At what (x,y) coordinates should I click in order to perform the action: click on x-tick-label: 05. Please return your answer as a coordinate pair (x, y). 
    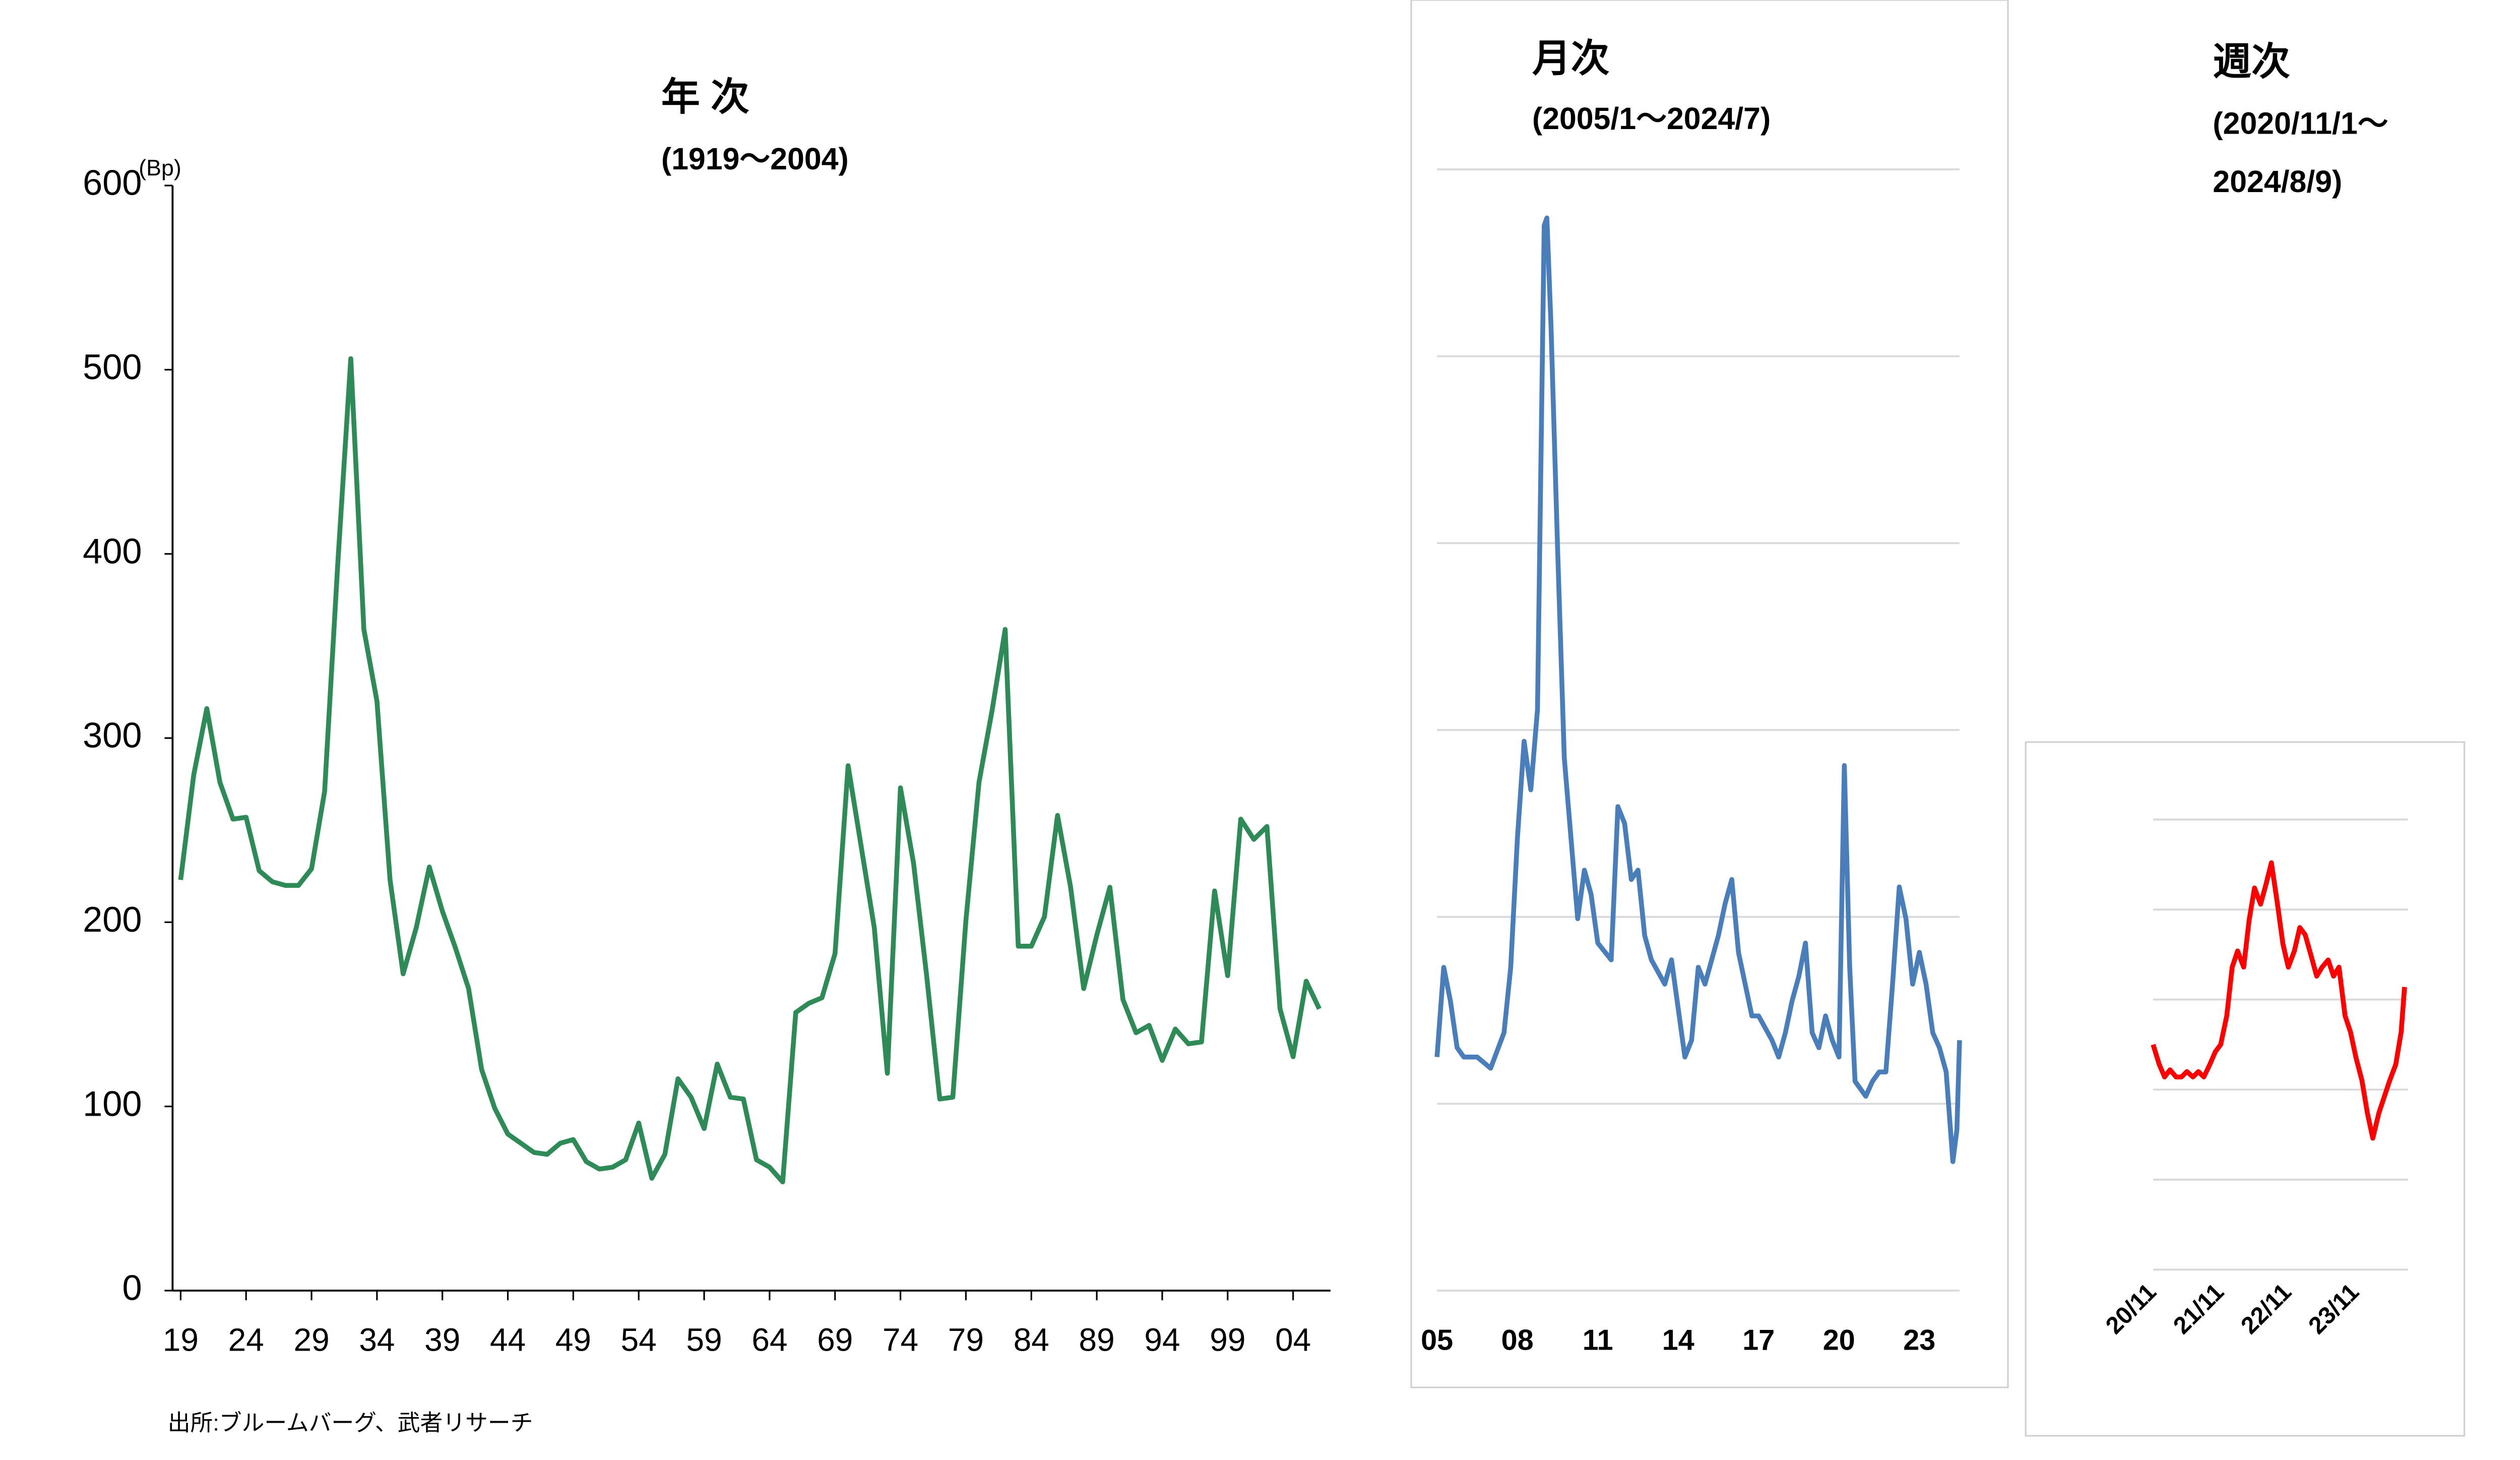
    Looking at the image, I should click on (1437, 1340).